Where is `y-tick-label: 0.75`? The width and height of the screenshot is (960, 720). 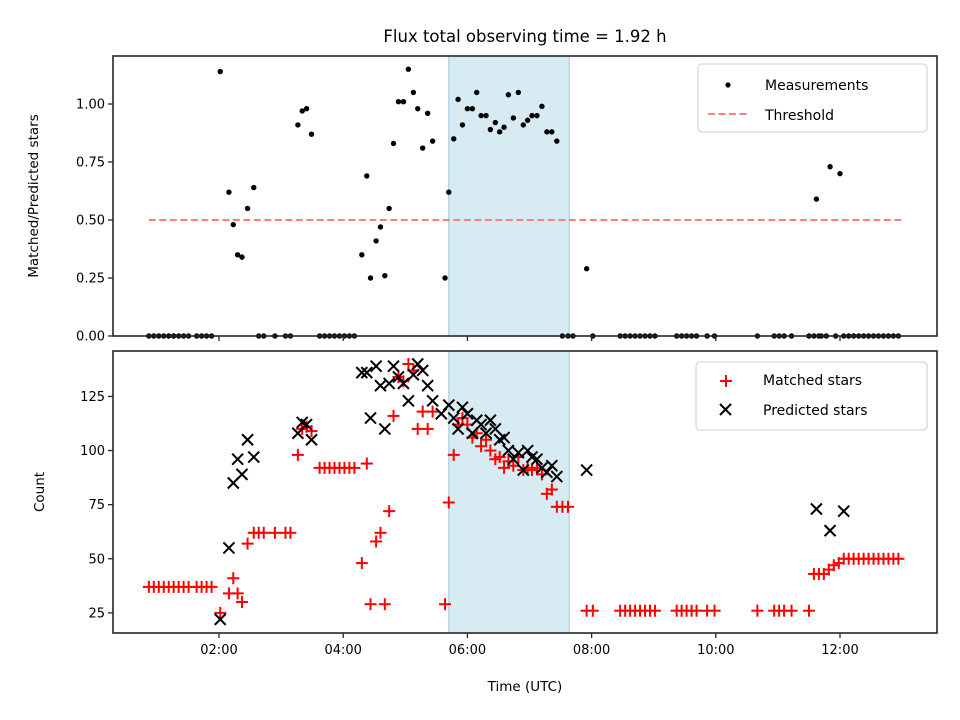 y-tick-label: 0.75 is located at coordinates (90, 163).